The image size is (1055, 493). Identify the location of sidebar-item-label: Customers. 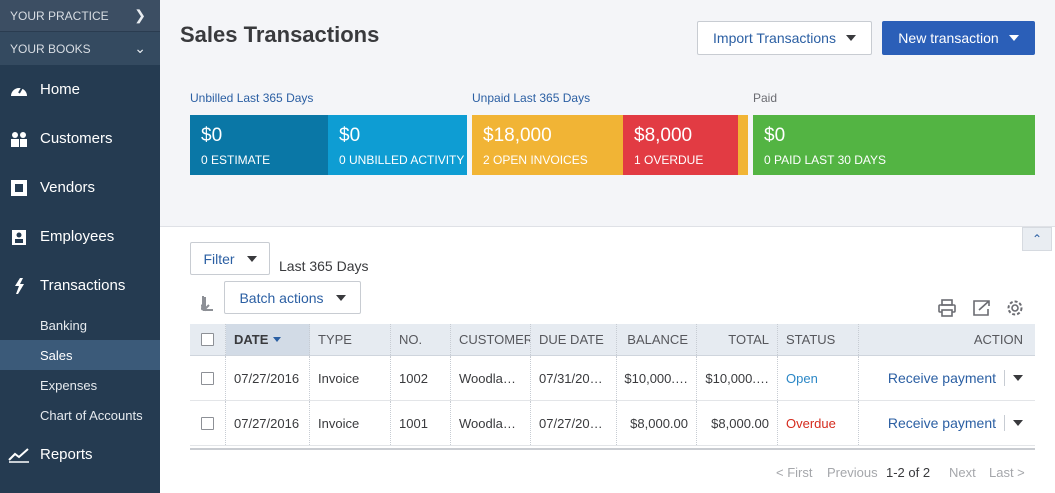
(76, 138).